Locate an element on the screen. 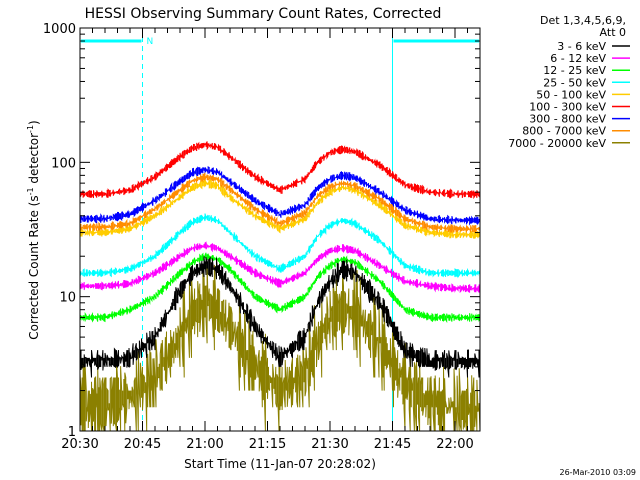 The width and height of the screenshot is (640, 480). footer-timestamp: 26-Mar-2010 03:09 is located at coordinates (598, 472).